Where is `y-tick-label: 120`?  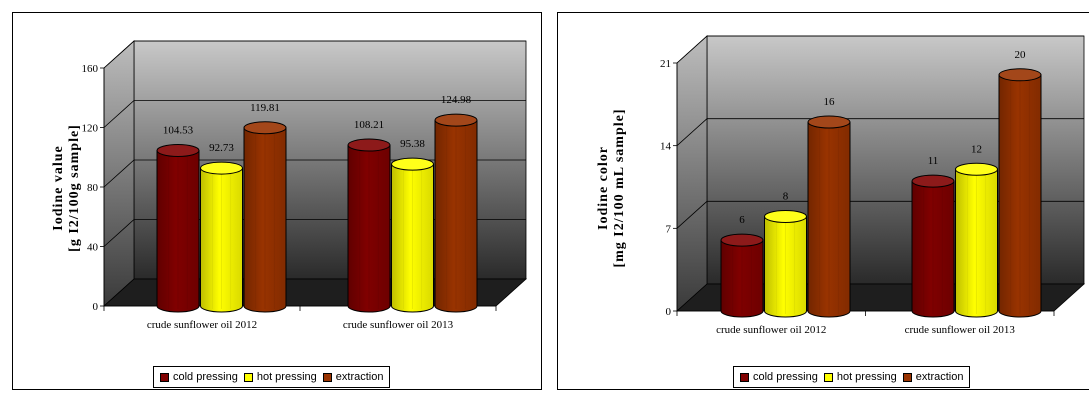 y-tick-label: 120 is located at coordinates (90, 129).